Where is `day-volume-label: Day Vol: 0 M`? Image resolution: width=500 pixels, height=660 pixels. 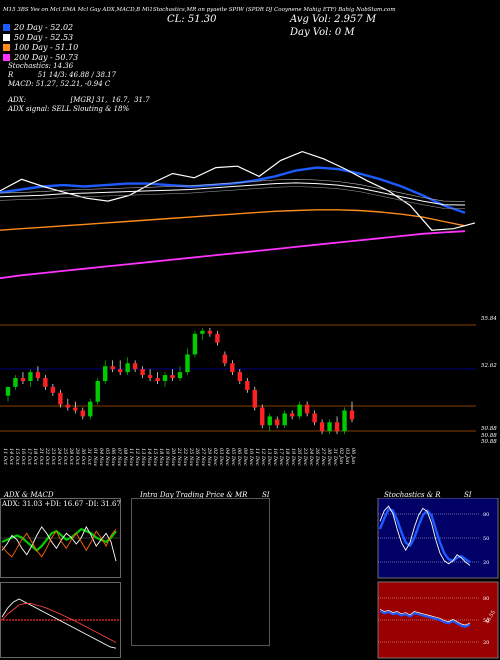 day-volume-label: Day Vol: 0 M is located at coordinates (322, 32).